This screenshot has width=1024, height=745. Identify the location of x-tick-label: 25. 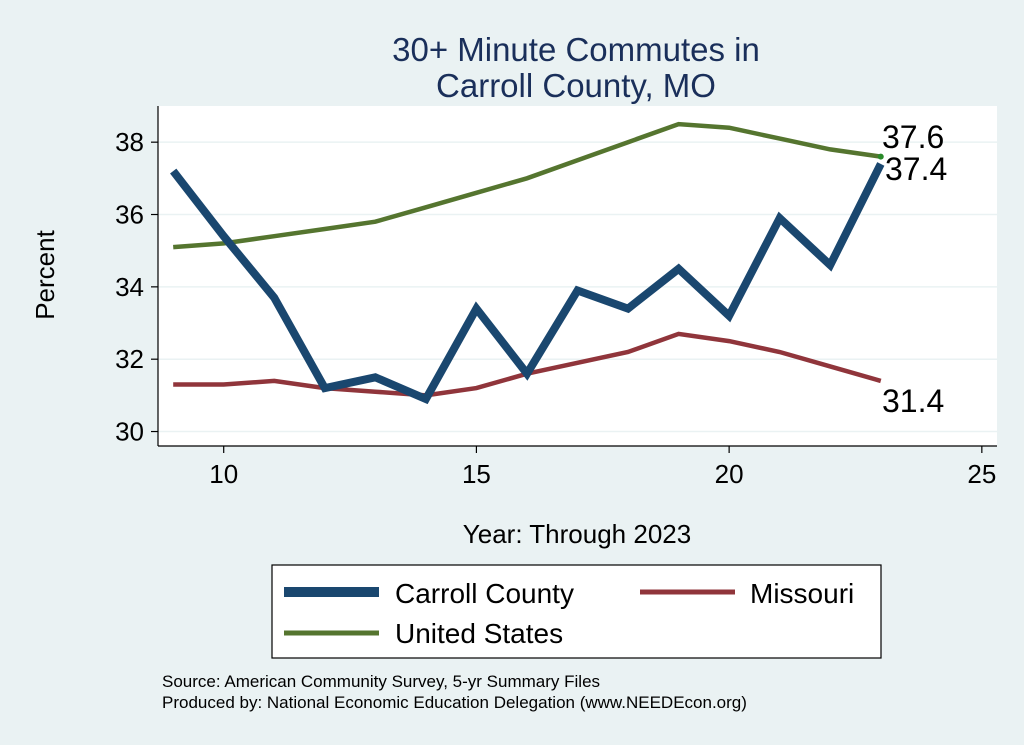
(981, 474).